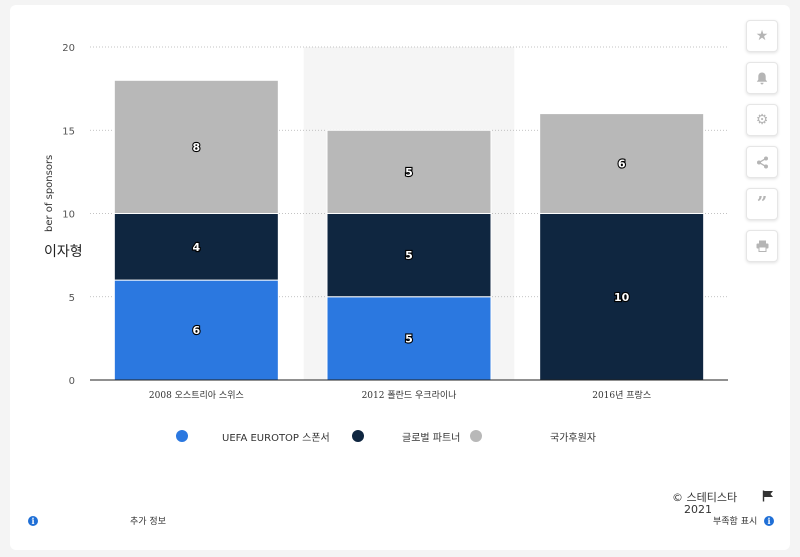  Describe the element at coordinates (72, 381) in the screenshot. I see `y-tick-label: 0` at that location.